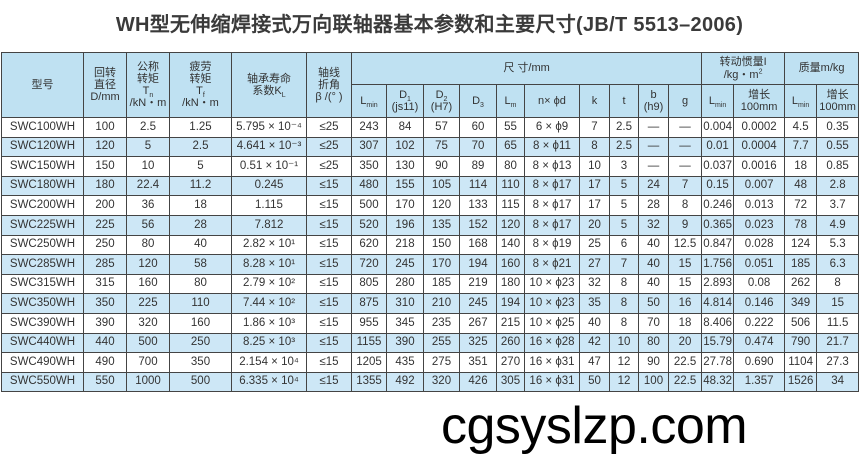 The width and height of the screenshot is (859, 456). What do you see at coordinates (759, 382) in the screenshot?
I see `table-cell: 1.357` at bounding box center [759, 382].